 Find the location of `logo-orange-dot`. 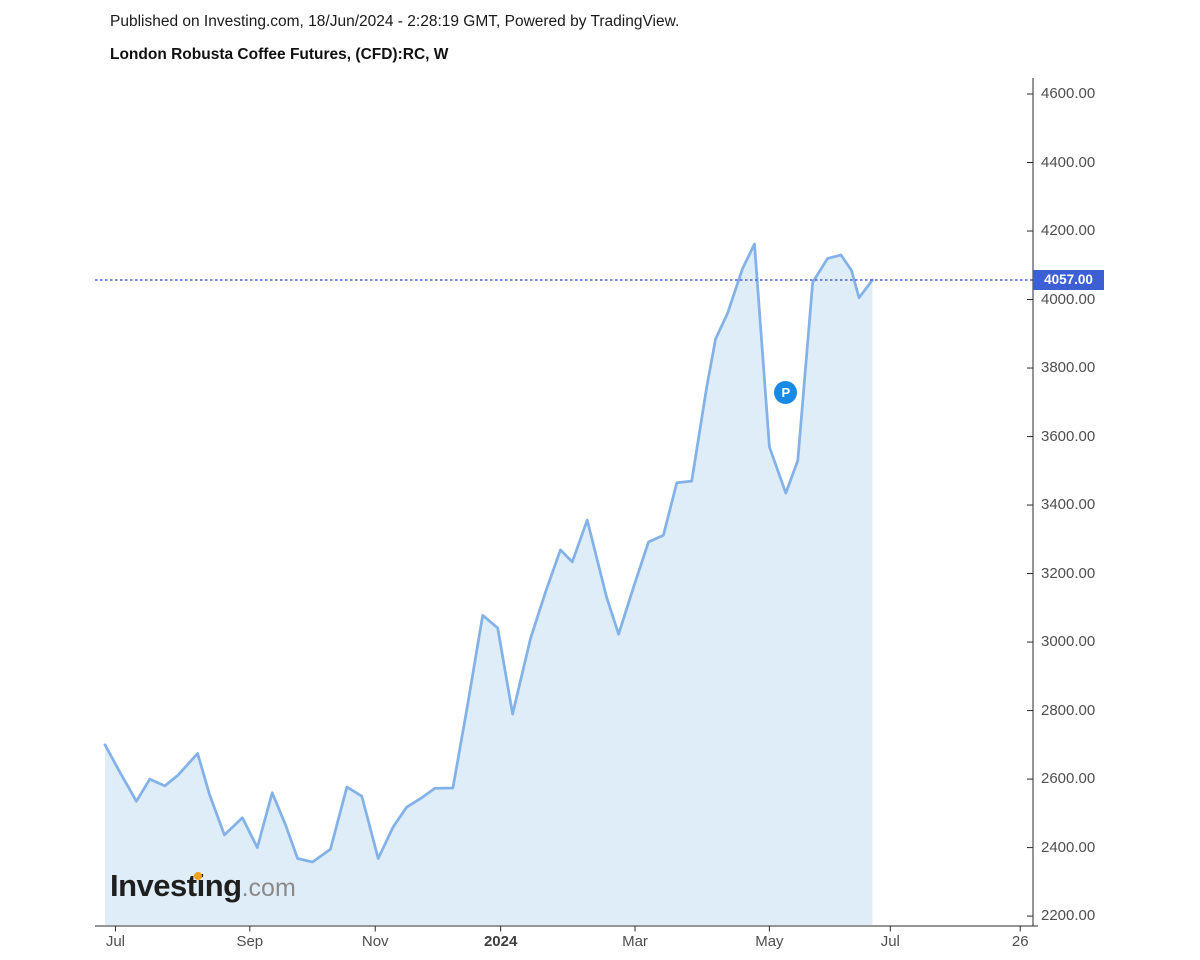

logo-orange-dot is located at coordinates (198, 876).